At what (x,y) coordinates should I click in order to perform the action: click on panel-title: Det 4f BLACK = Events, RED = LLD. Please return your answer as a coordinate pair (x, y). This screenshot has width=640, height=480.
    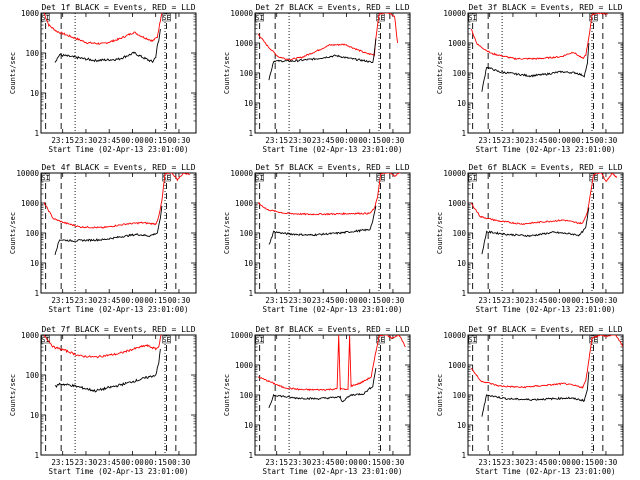
    Looking at the image, I should click on (118, 167).